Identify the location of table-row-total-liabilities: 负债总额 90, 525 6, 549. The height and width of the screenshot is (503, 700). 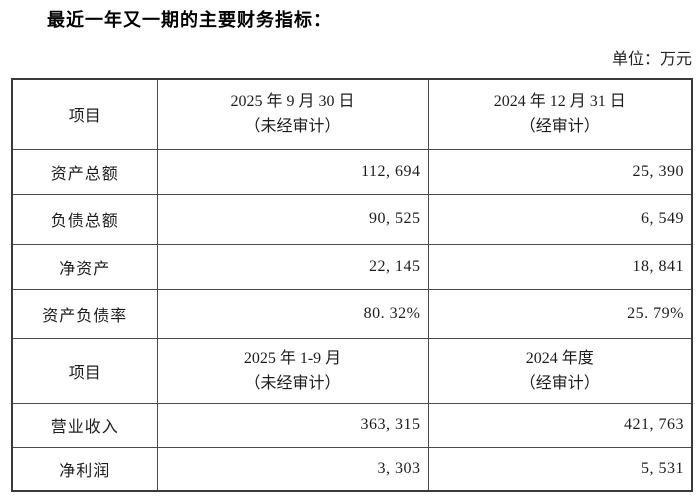
(352, 219).